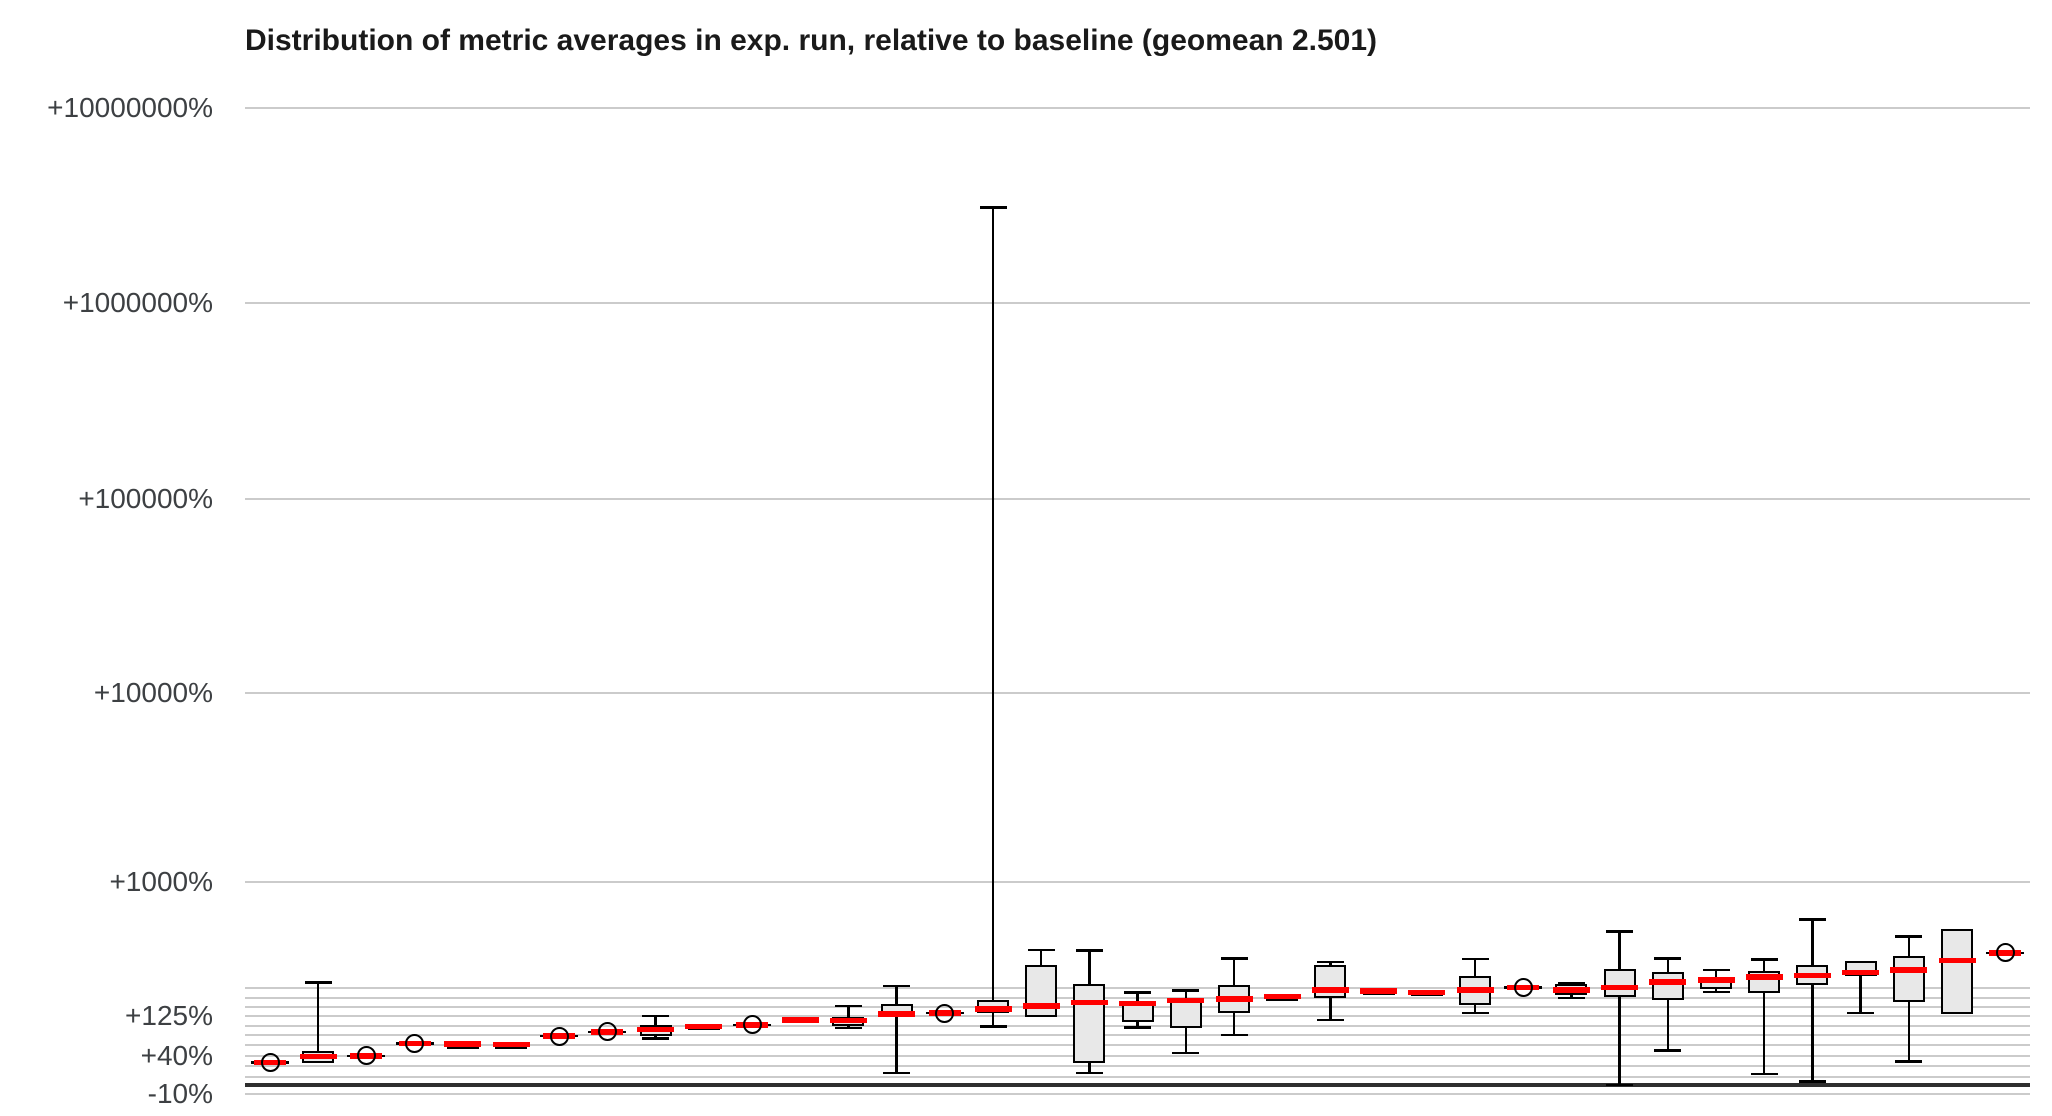 The height and width of the screenshot is (1116, 2052). I want to click on zero-baseline-gridline, so click(1137, 1085).